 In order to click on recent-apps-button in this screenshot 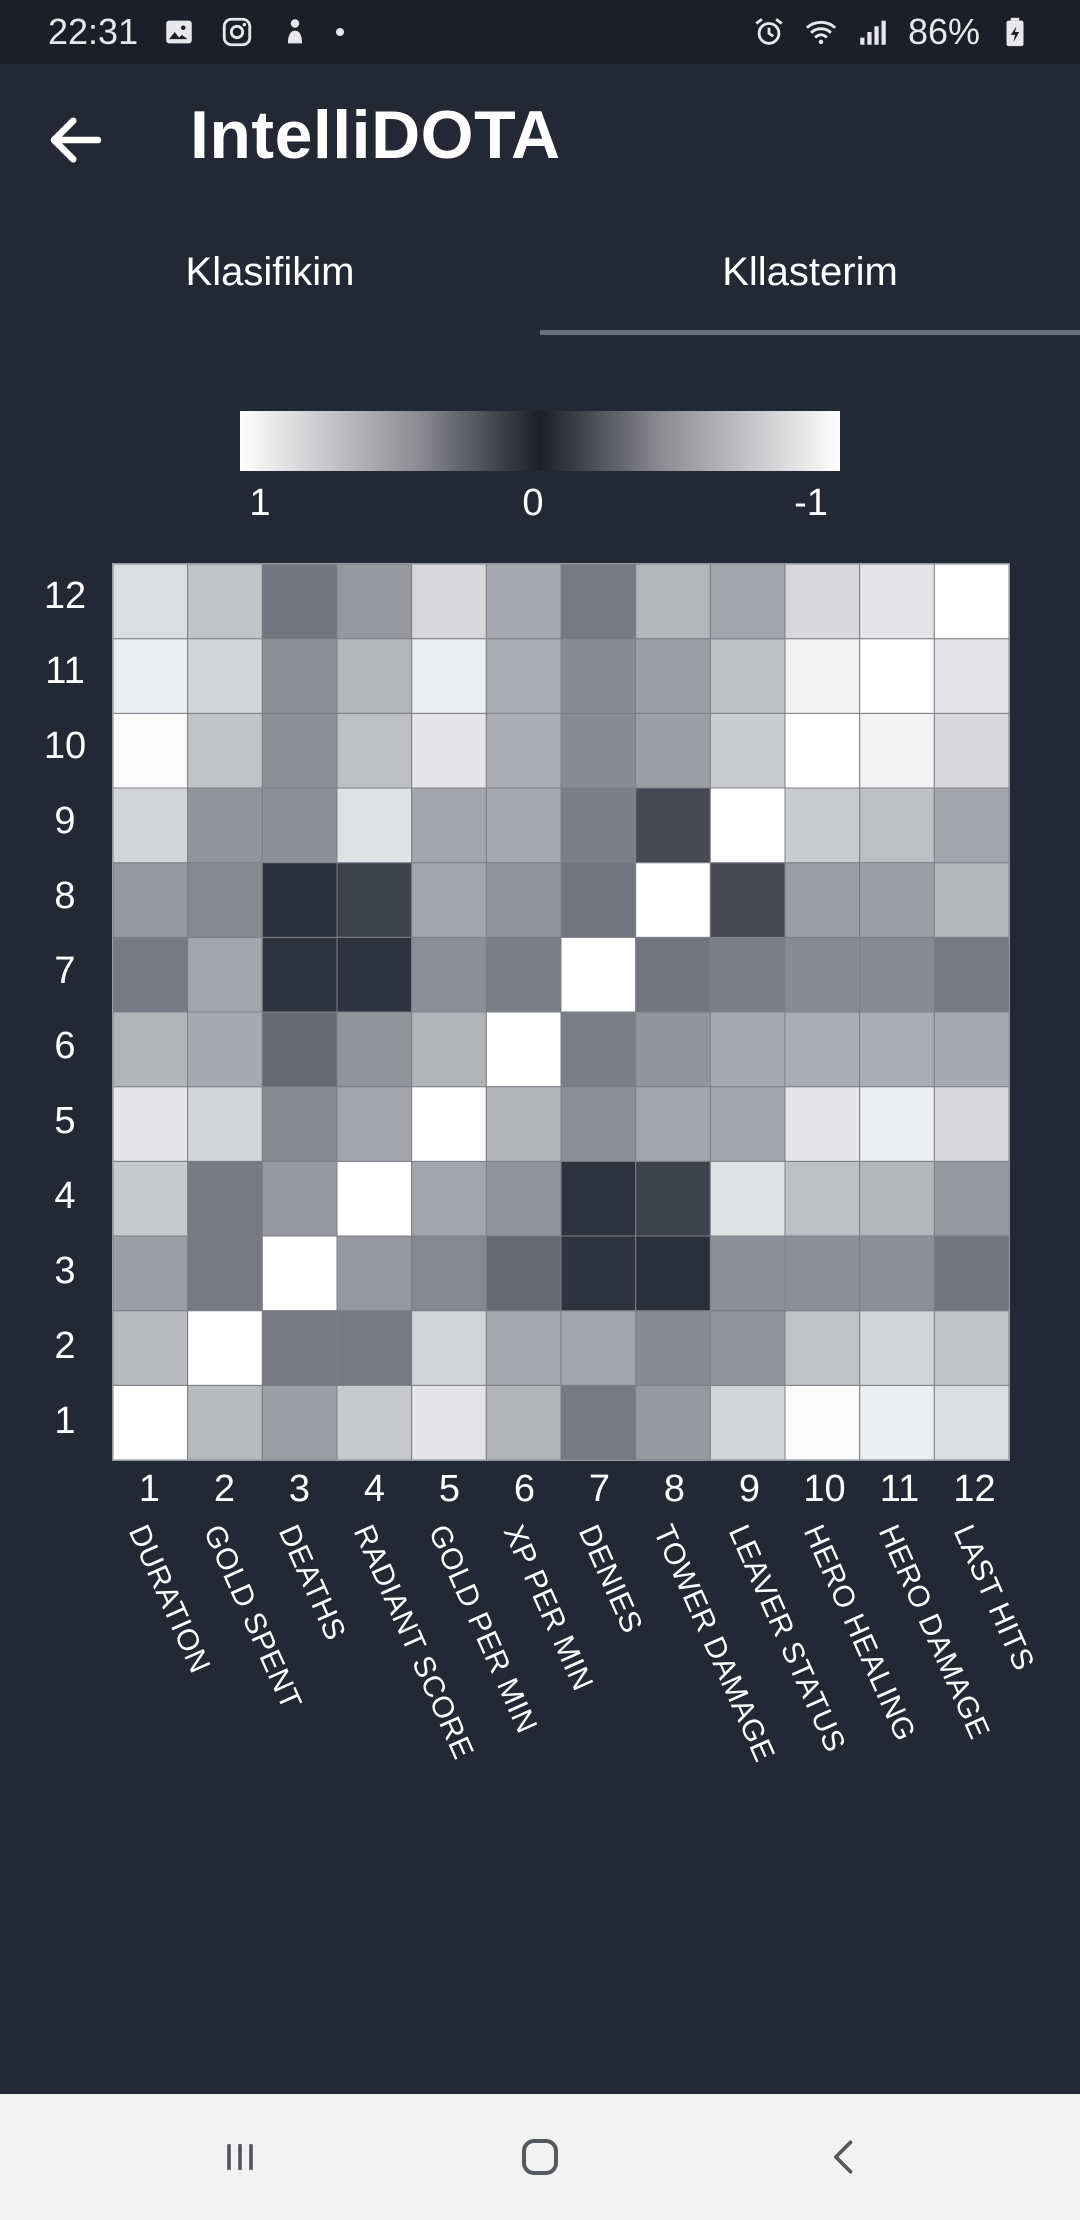, I will do `click(240, 2157)`.